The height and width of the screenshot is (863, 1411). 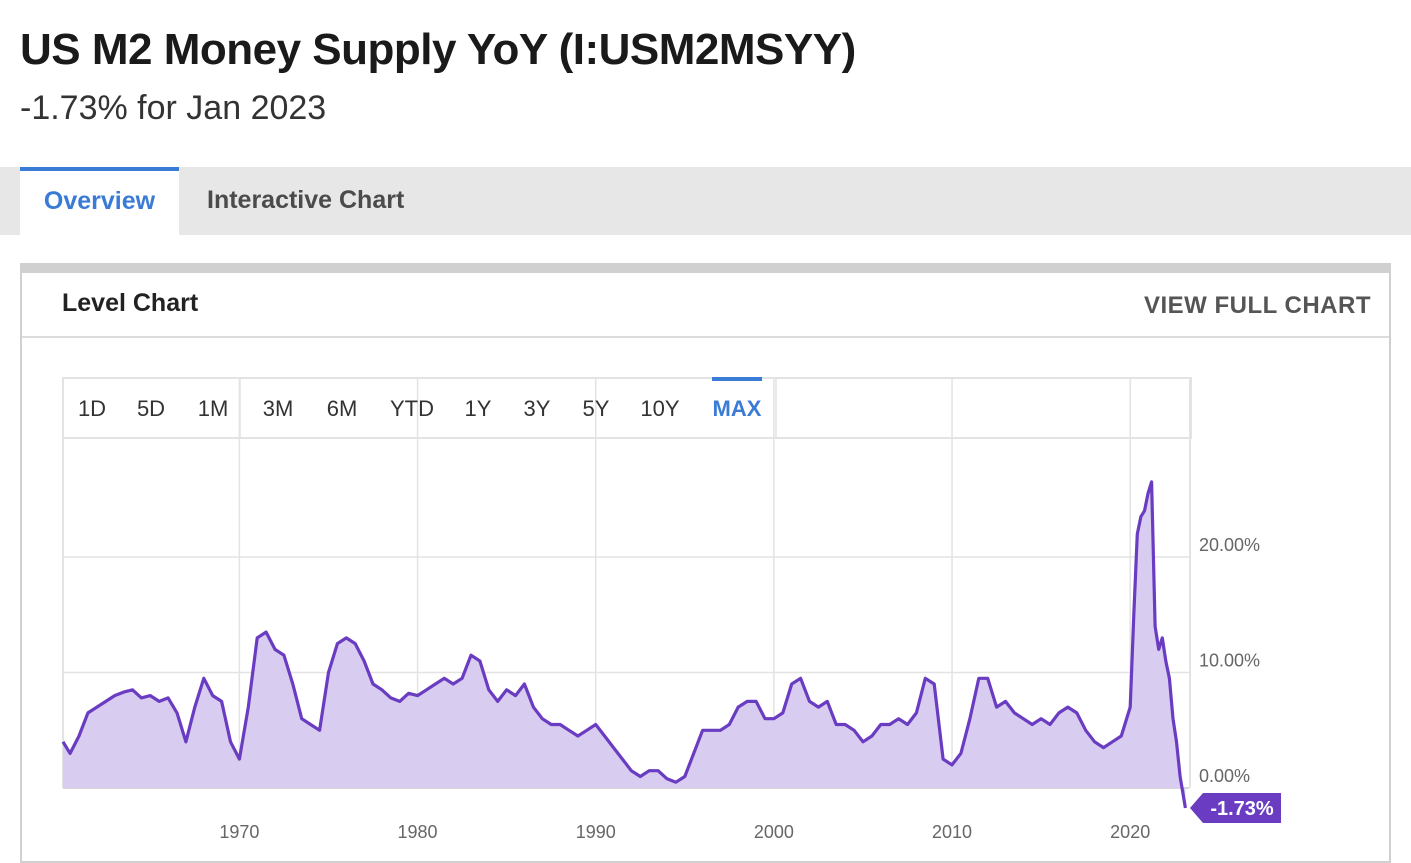 What do you see at coordinates (1224, 776) in the screenshot?
I see `y-tick-label: 0.00%` at bounding box center [1224, 776].